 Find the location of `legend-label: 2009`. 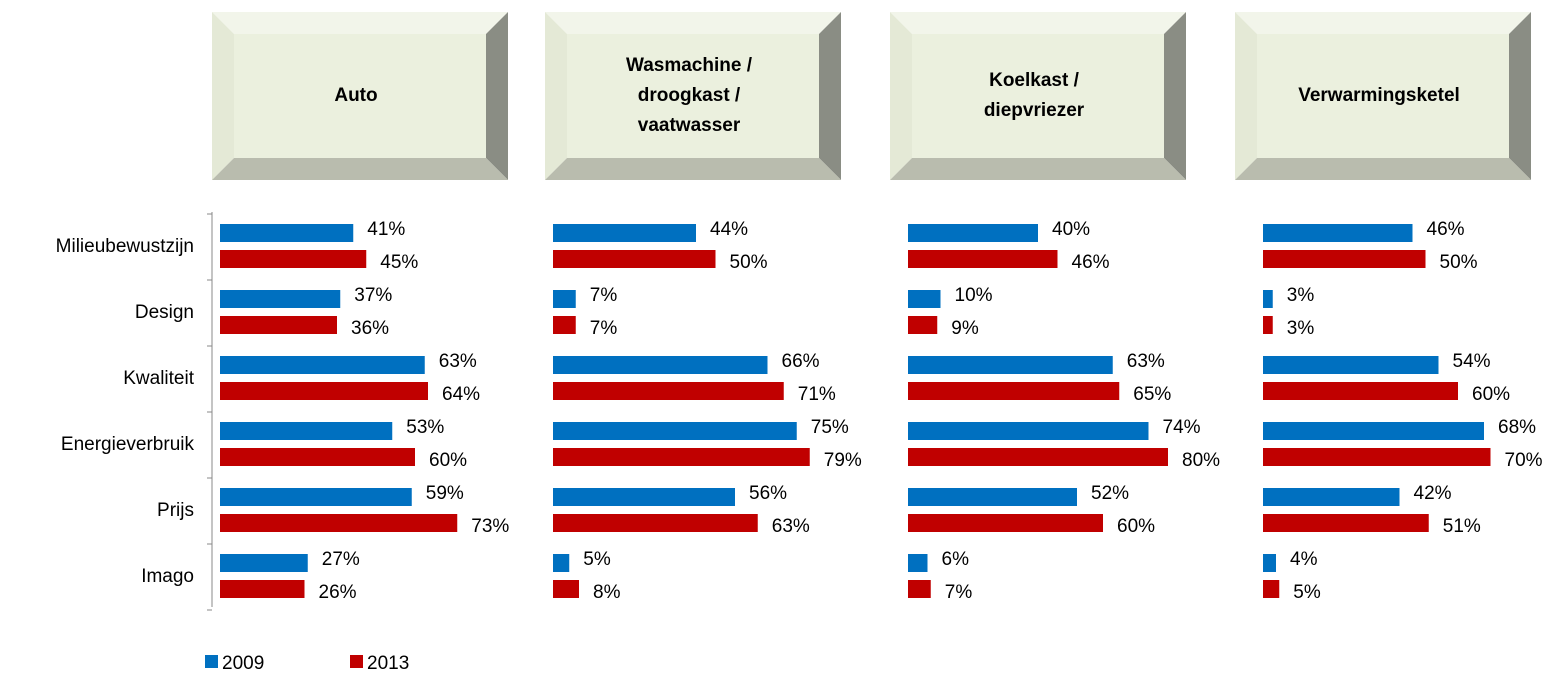

legend-label: 2009 is located at coordinates (243, 663).